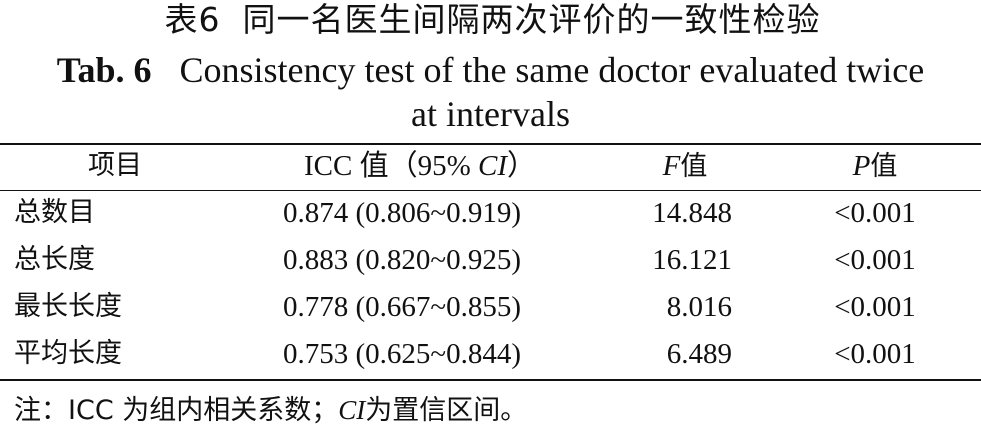  What do you see at coordinates (176, 410) in the screenshot?
I see `footnote-prefix: 注：ICC 为组内相关系数；` at bounding box center [176, 410].